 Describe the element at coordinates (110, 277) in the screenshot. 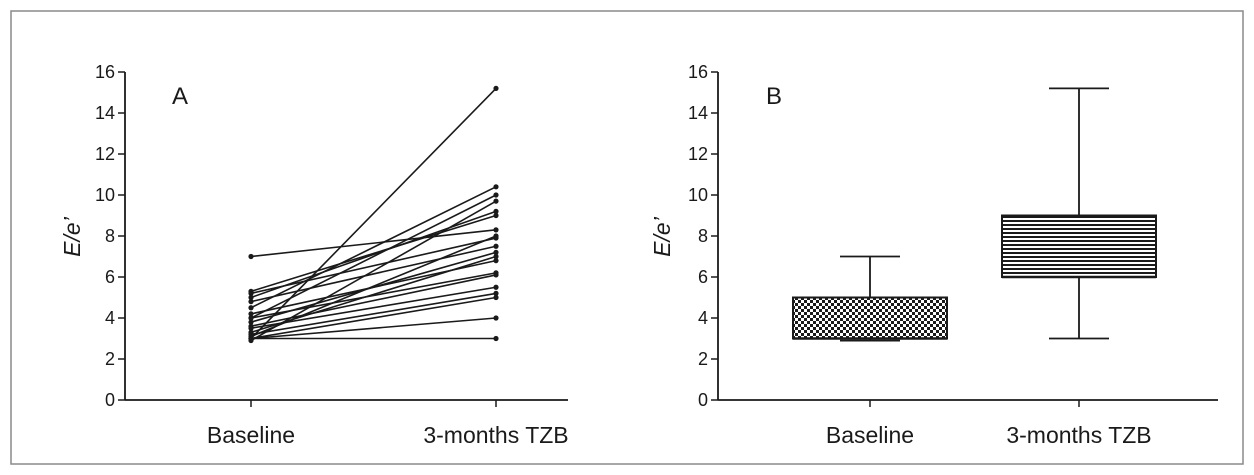

I see `panel-a-y-tick-label: 6` at that location.